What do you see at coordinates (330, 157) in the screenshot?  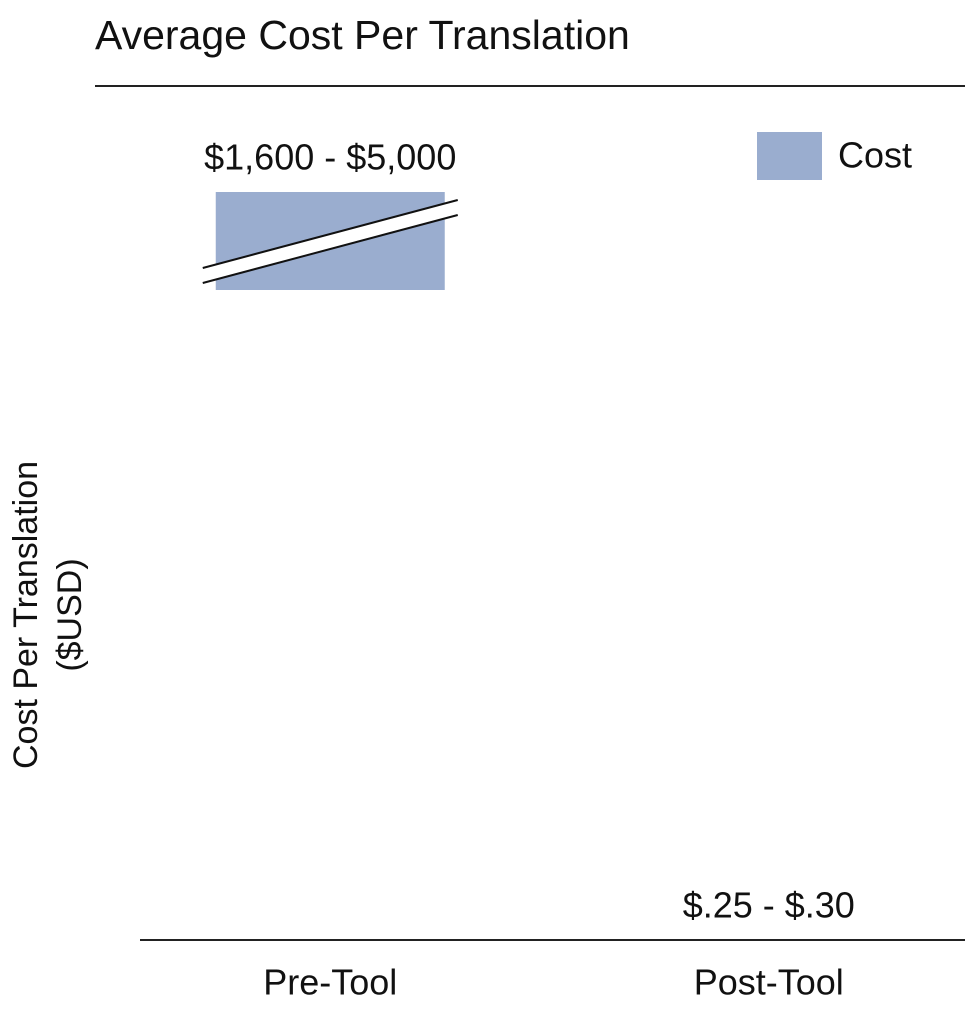 I see `value-label: $1,600 - $5,000` at bounding box center [330, 157].